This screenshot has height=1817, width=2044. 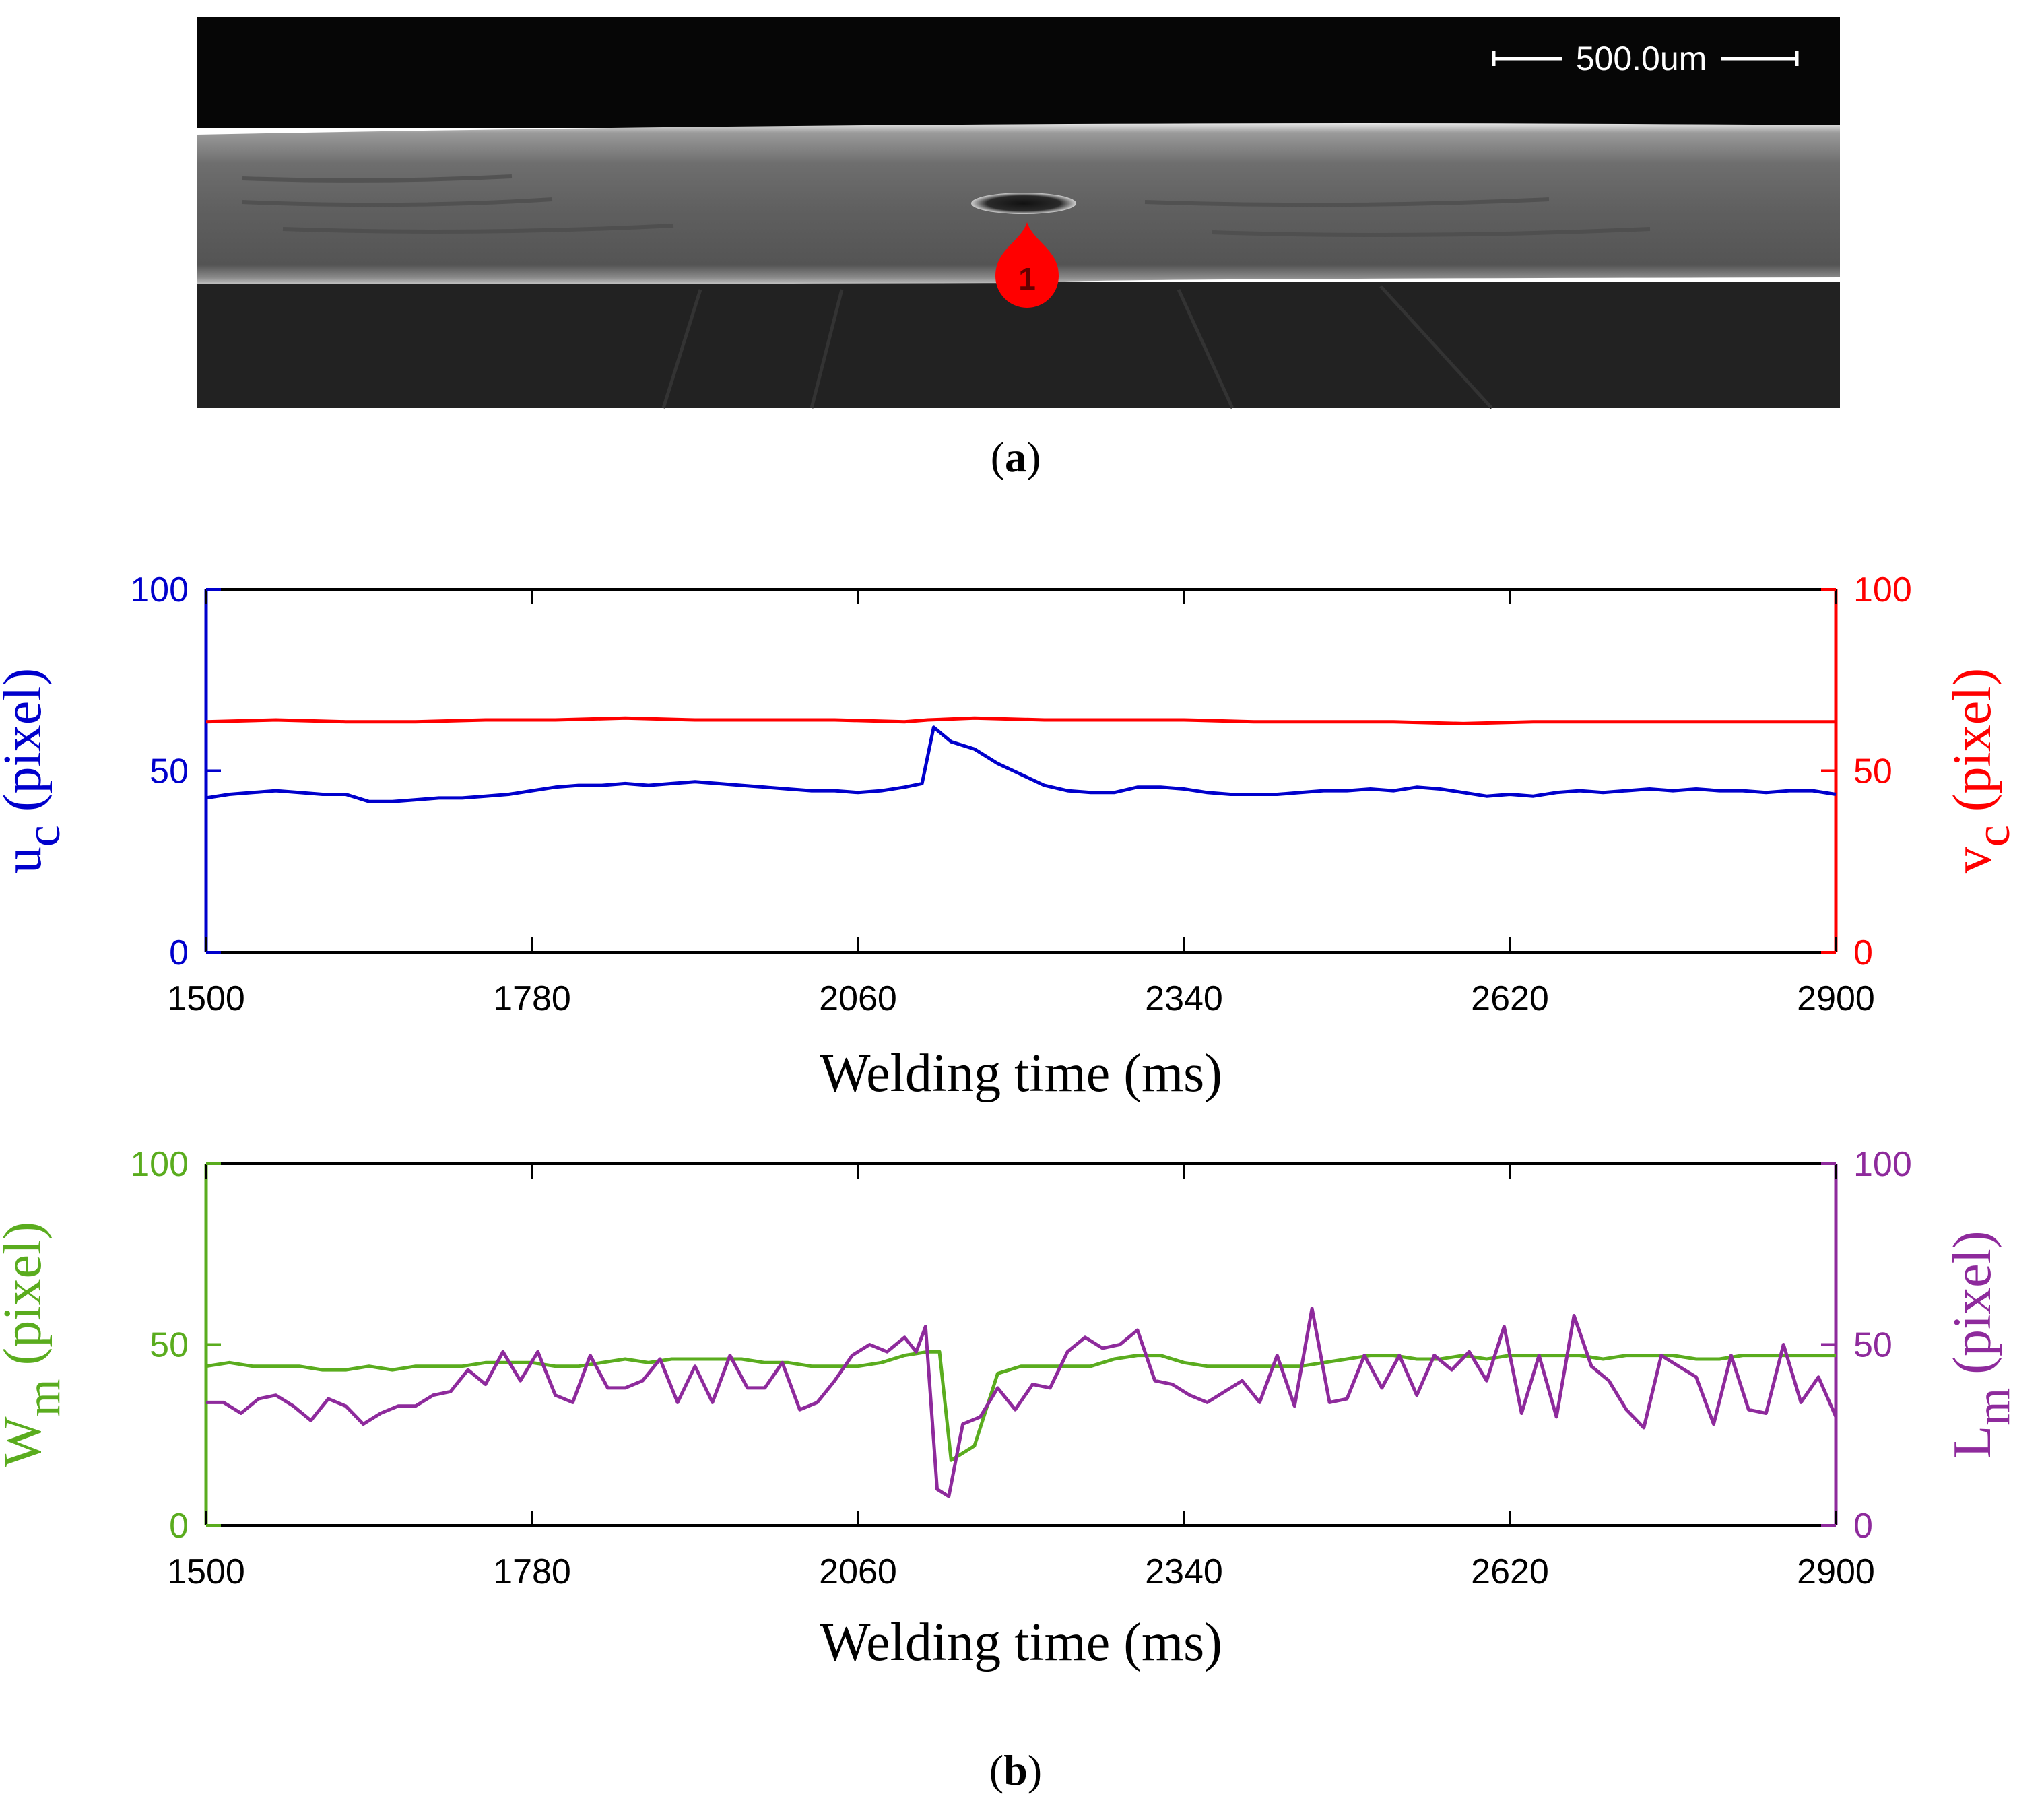 What do you see at coordinates (43, 836) in the screenshot?
I see `left-y-axis-label-subscript: c` at bounding box center [43, 836].